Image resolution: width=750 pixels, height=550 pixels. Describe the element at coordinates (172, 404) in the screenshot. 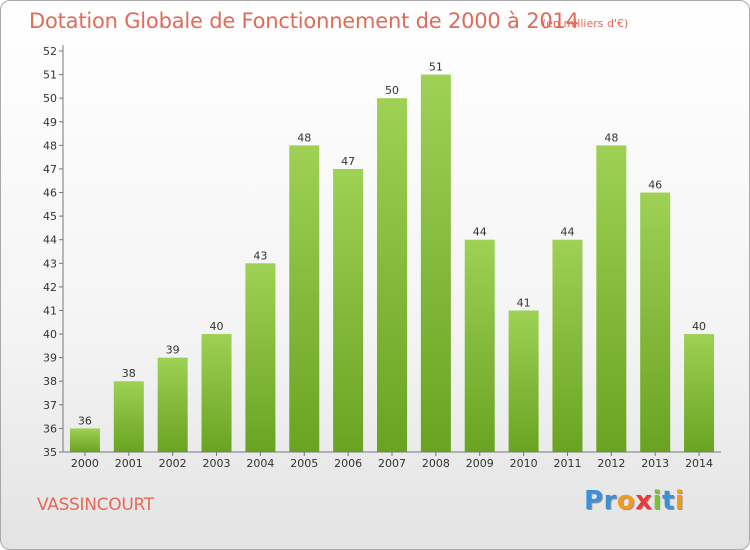

I see `bar-2002` at that location.